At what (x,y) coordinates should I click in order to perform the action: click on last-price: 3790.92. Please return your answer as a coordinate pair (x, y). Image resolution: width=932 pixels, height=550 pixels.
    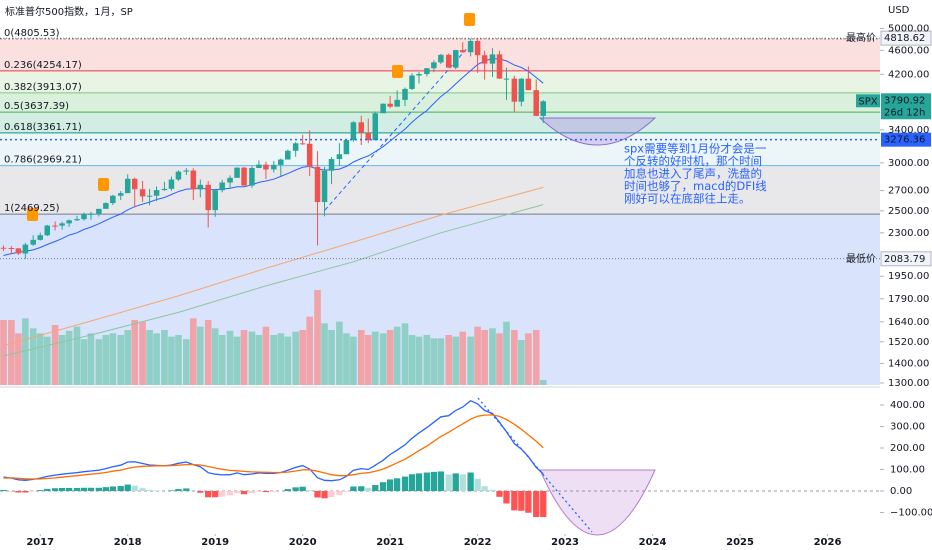
    Looking at the image, I should click on (904, 100).